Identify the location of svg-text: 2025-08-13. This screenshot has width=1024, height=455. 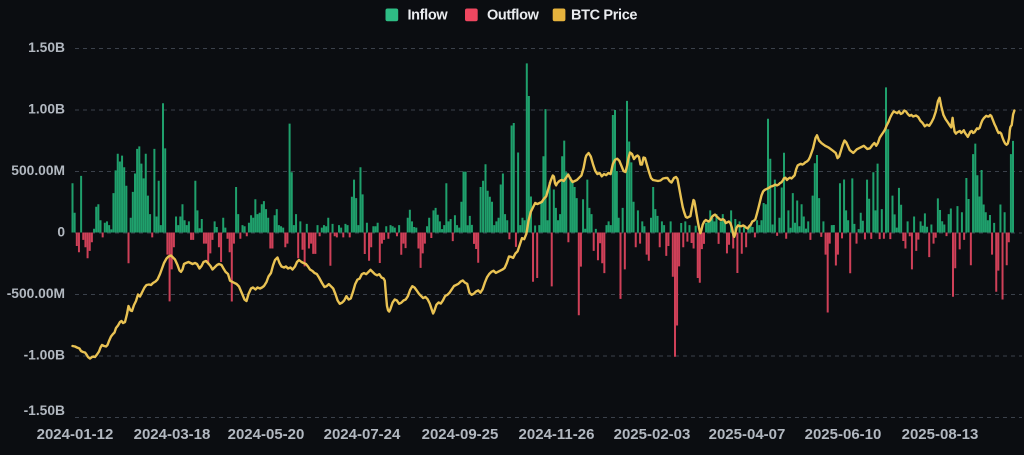
(940, 434).